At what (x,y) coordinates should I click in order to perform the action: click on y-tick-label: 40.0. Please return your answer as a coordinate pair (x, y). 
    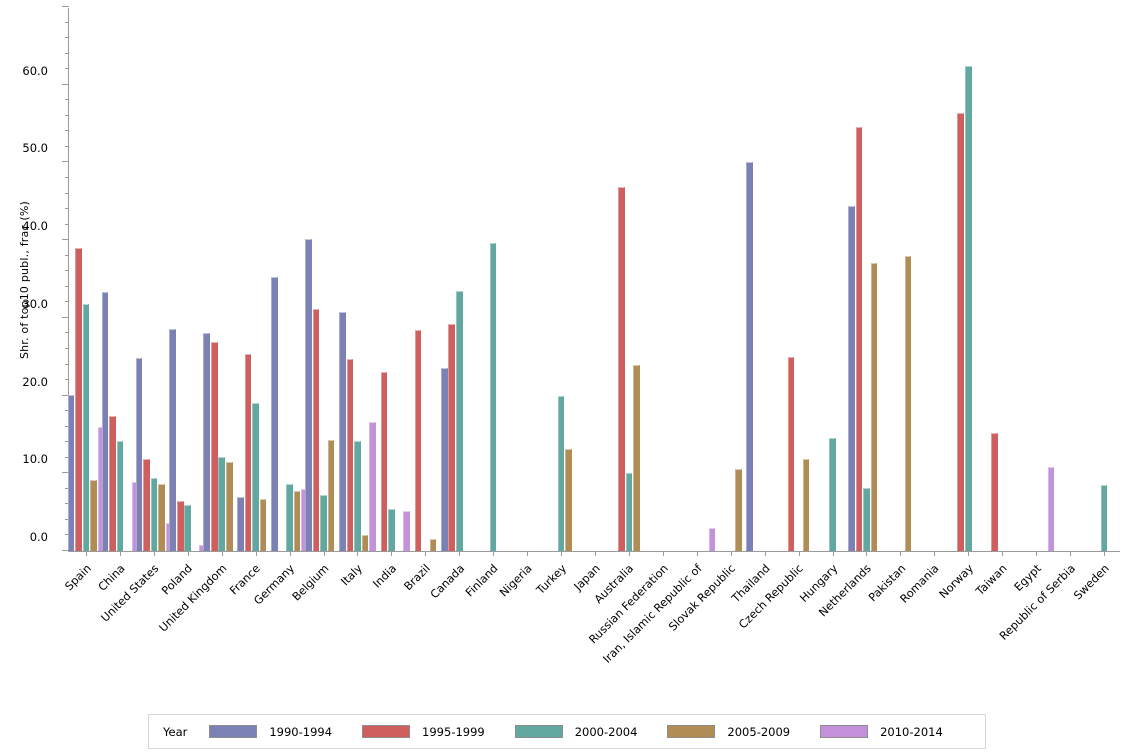
    Looking at the image, I should click on (35, 226).